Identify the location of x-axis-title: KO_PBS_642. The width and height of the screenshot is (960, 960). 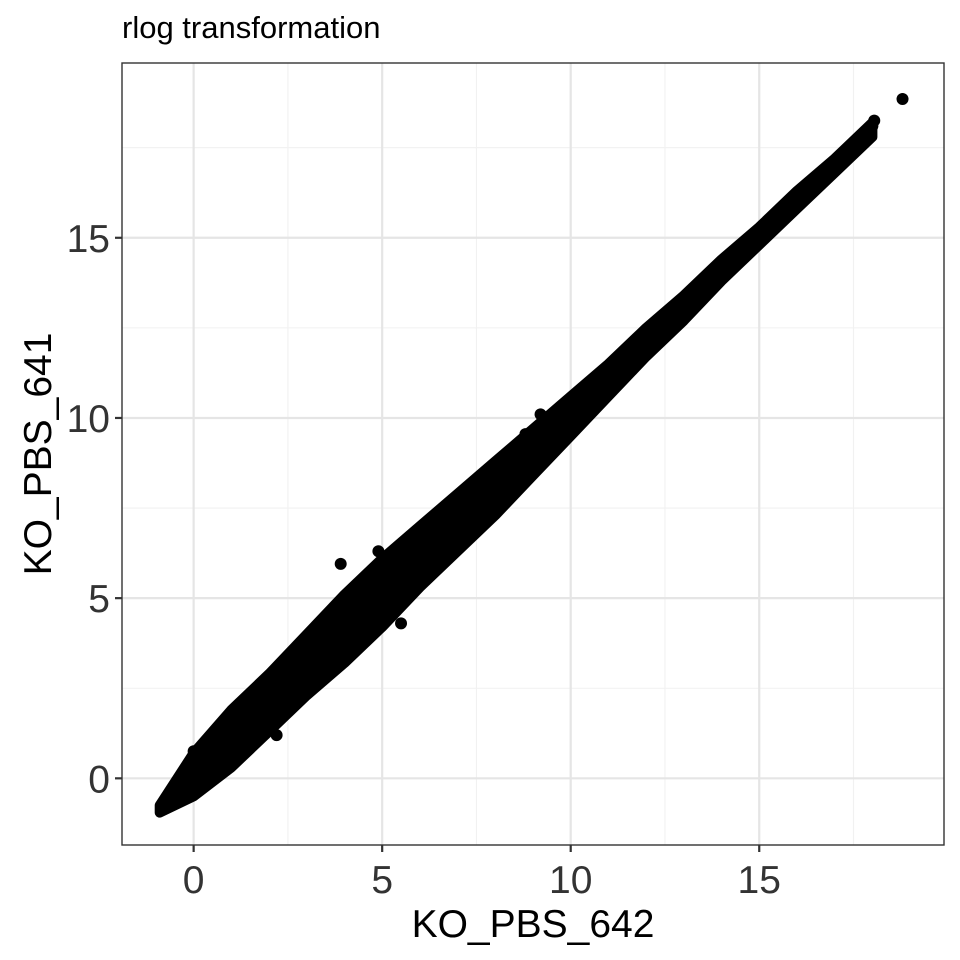
(533, 924).